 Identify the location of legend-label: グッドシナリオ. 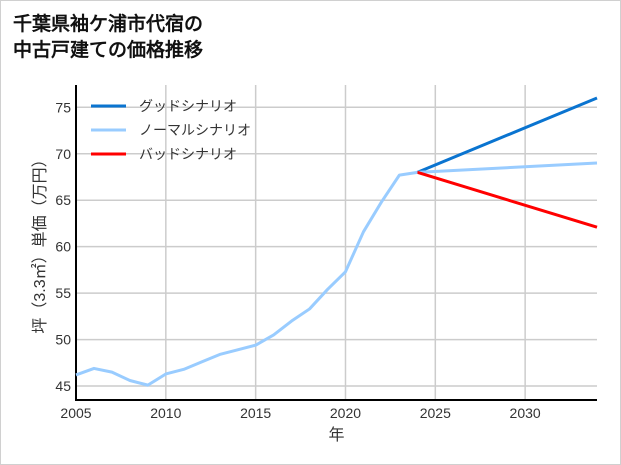
(188, 106).